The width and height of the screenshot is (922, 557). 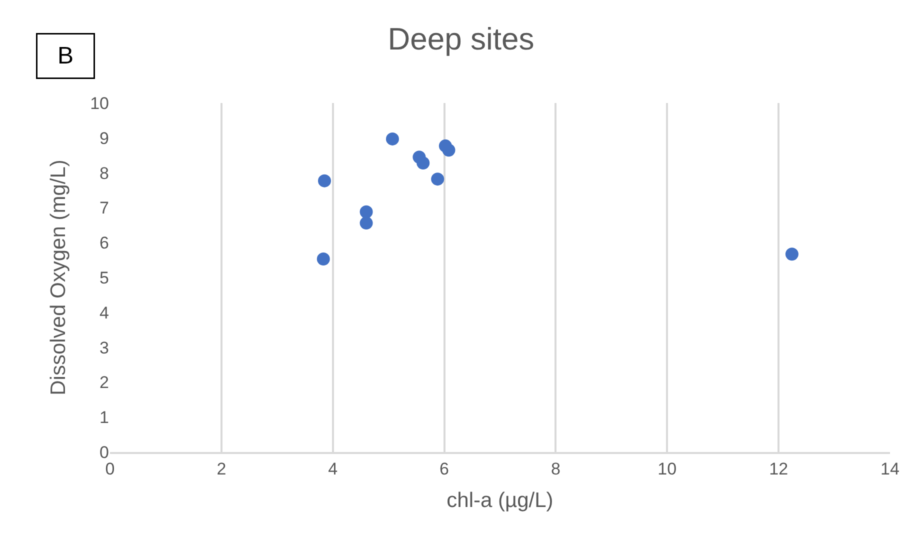 What do you see at coordinates (221, 468) in the screenshot?
I see `x-tick-label: 2` at bounding box center [221, 468].